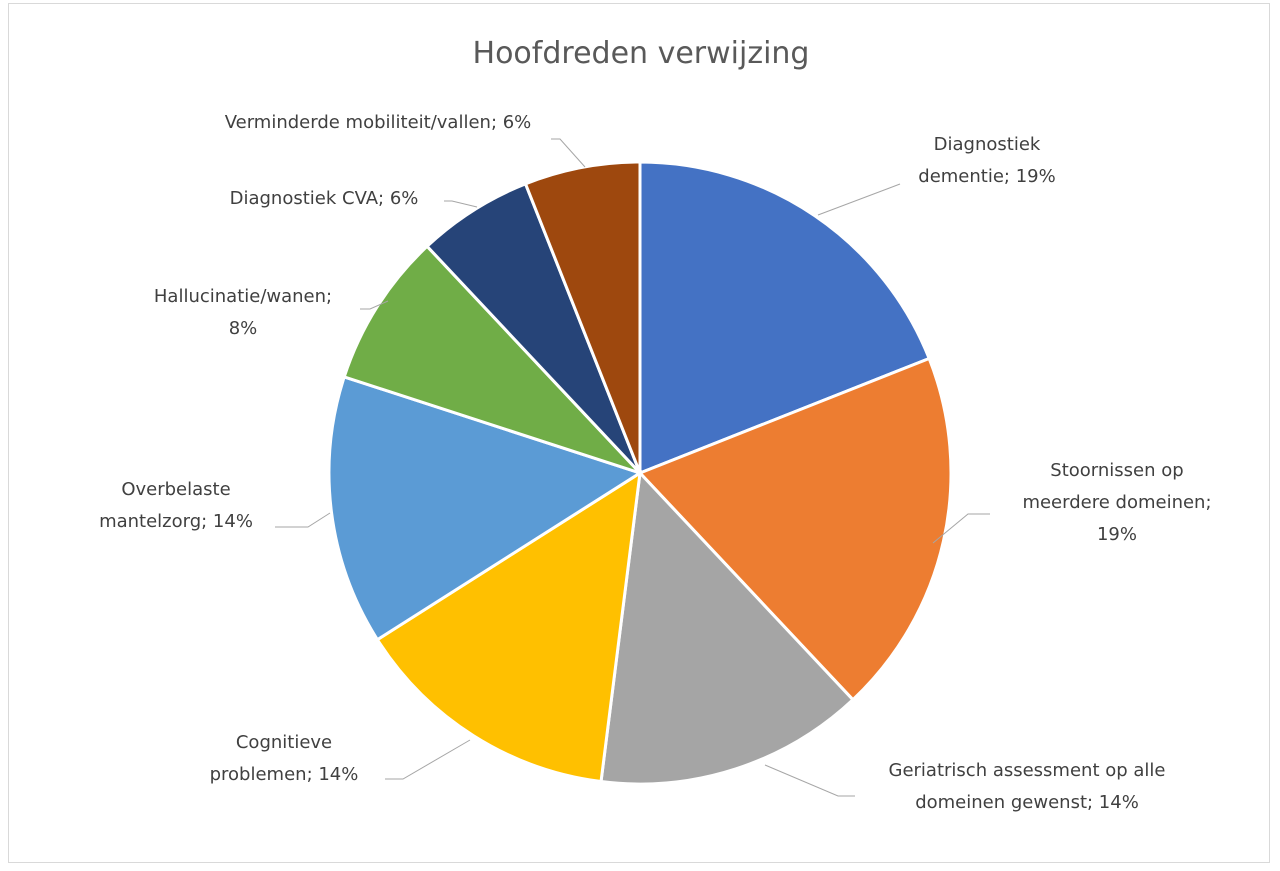  I want to click on data-label-line: problemen; 14%, so click(284, 774).